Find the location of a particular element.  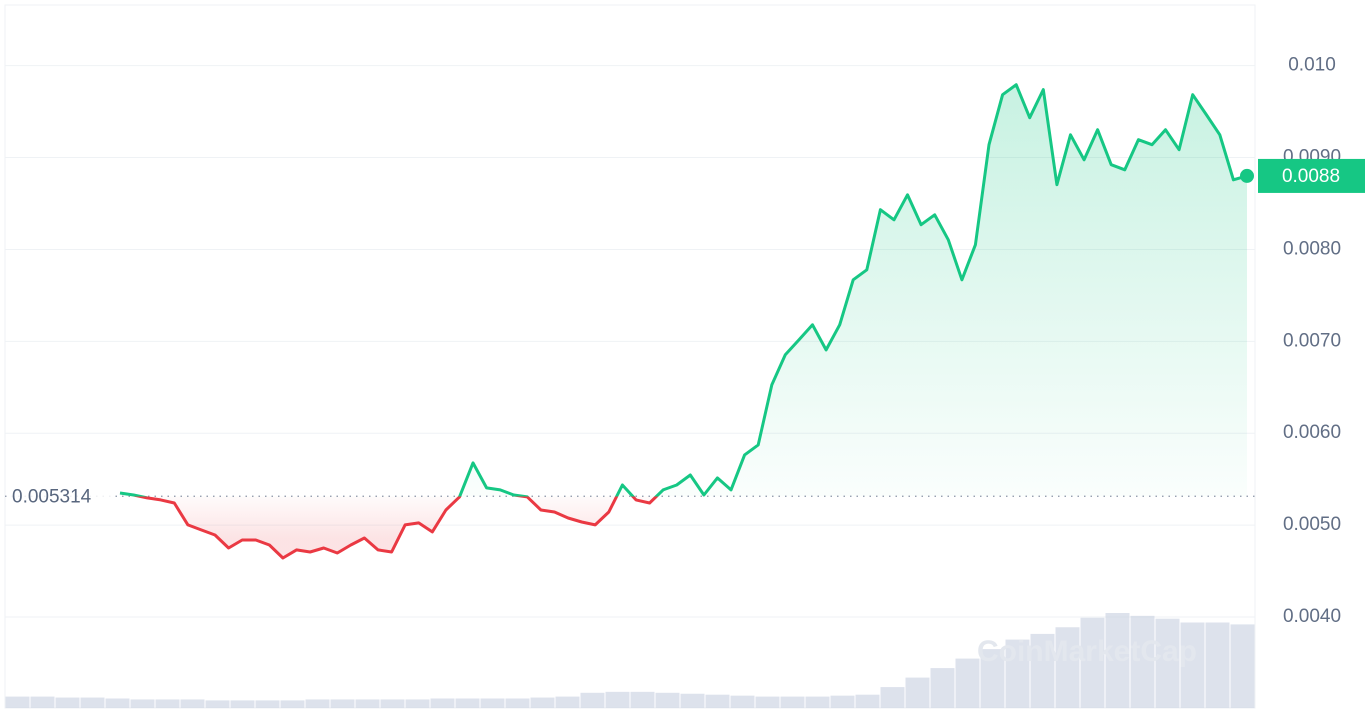

y-tick-label: 0.0080 is located at coordinates (1312, 248).